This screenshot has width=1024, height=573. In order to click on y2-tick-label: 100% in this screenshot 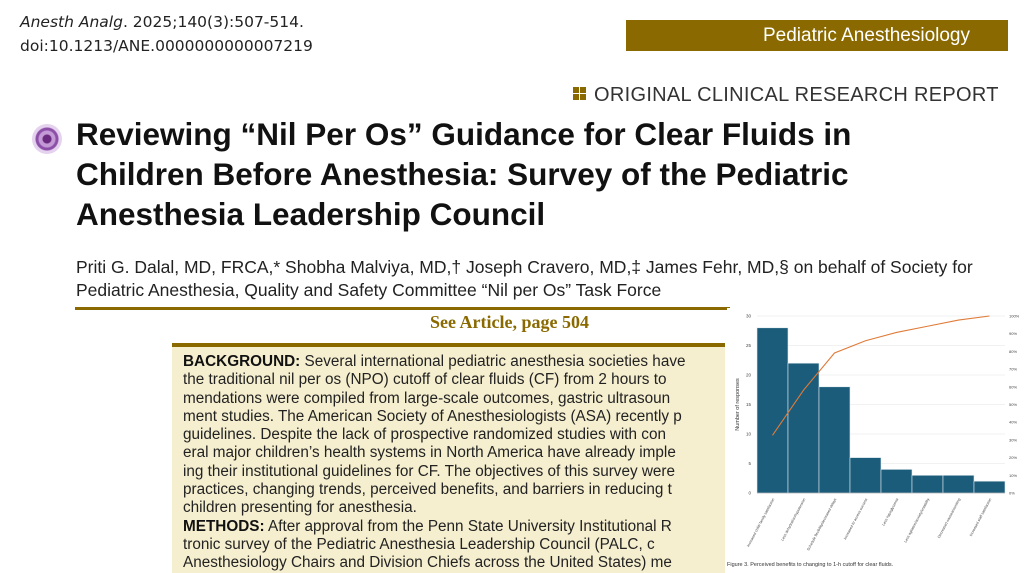, I will do `click(1014, 316)`.